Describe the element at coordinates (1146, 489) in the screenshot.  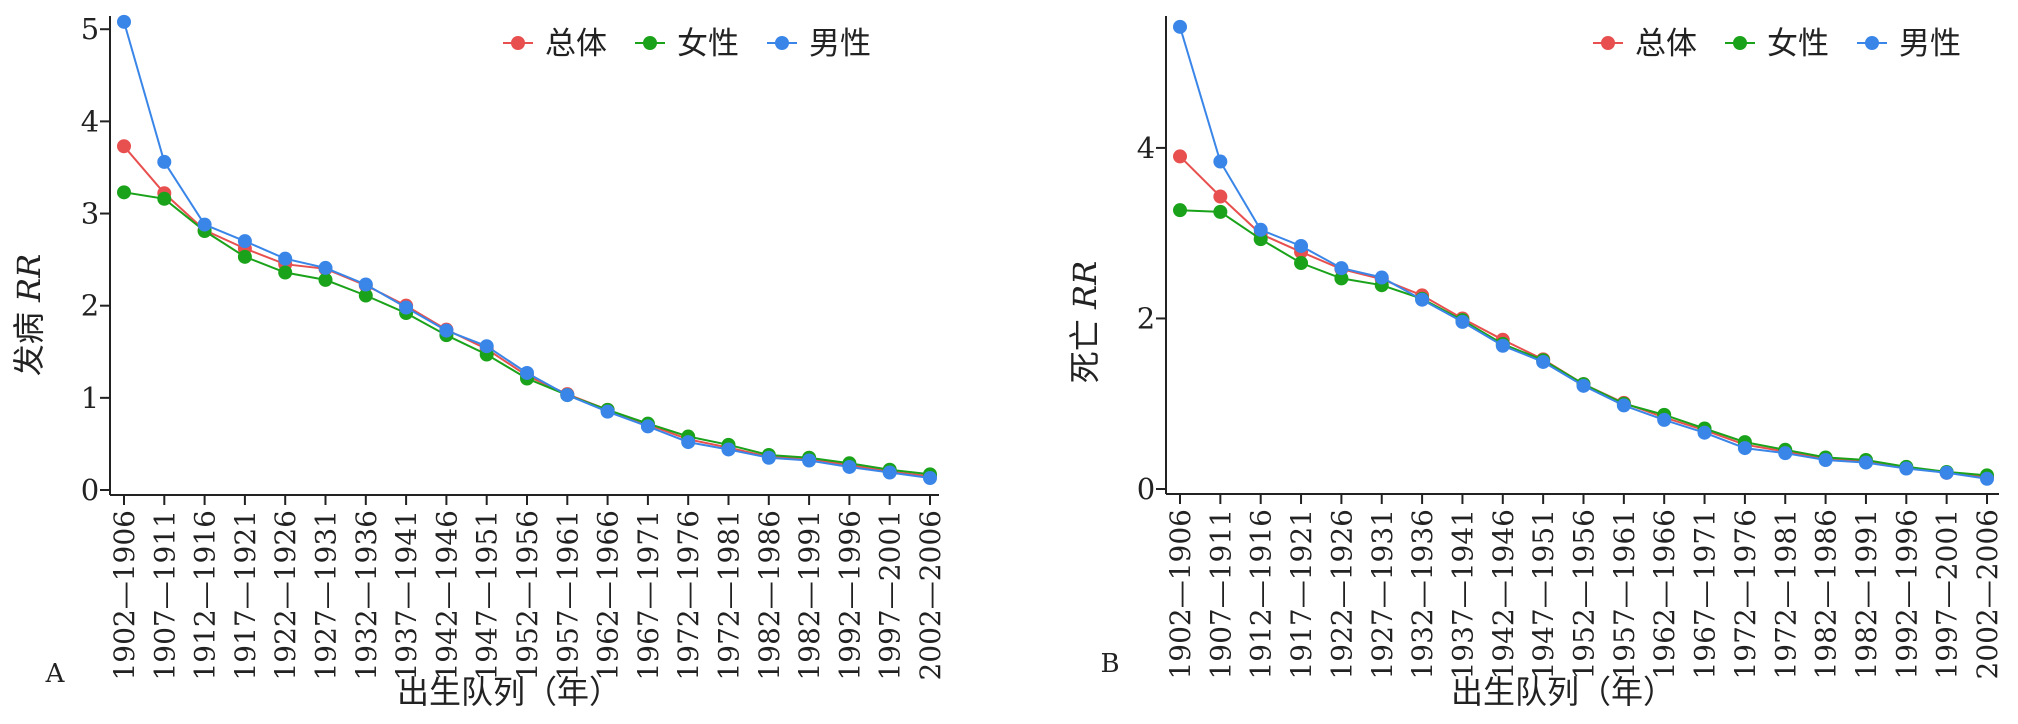
I see `y-tick-label: 0` at that location.